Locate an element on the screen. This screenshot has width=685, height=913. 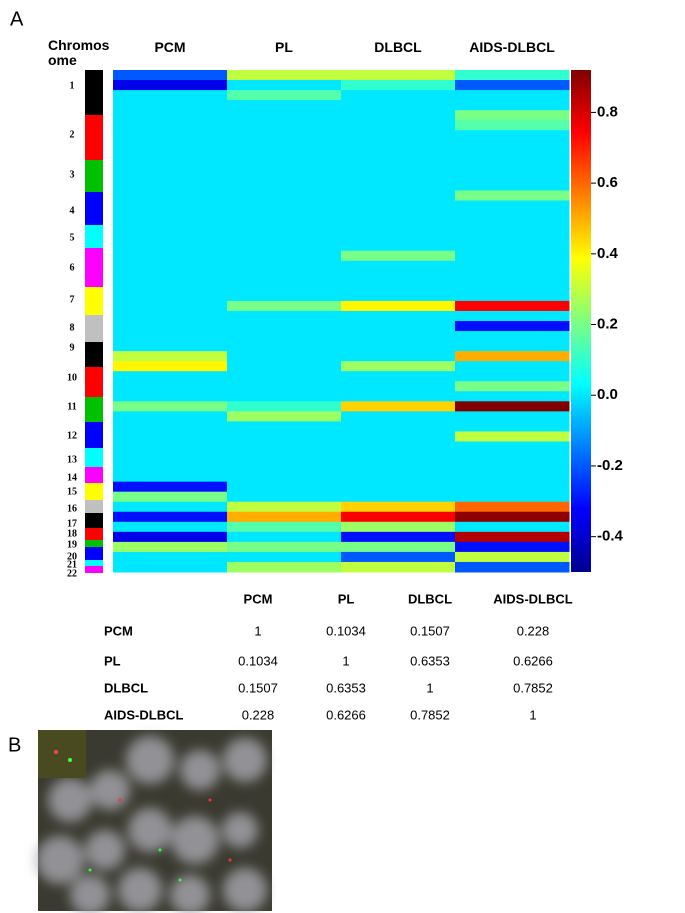
chromosome-label: 7 is located at coordinates (72, 299).